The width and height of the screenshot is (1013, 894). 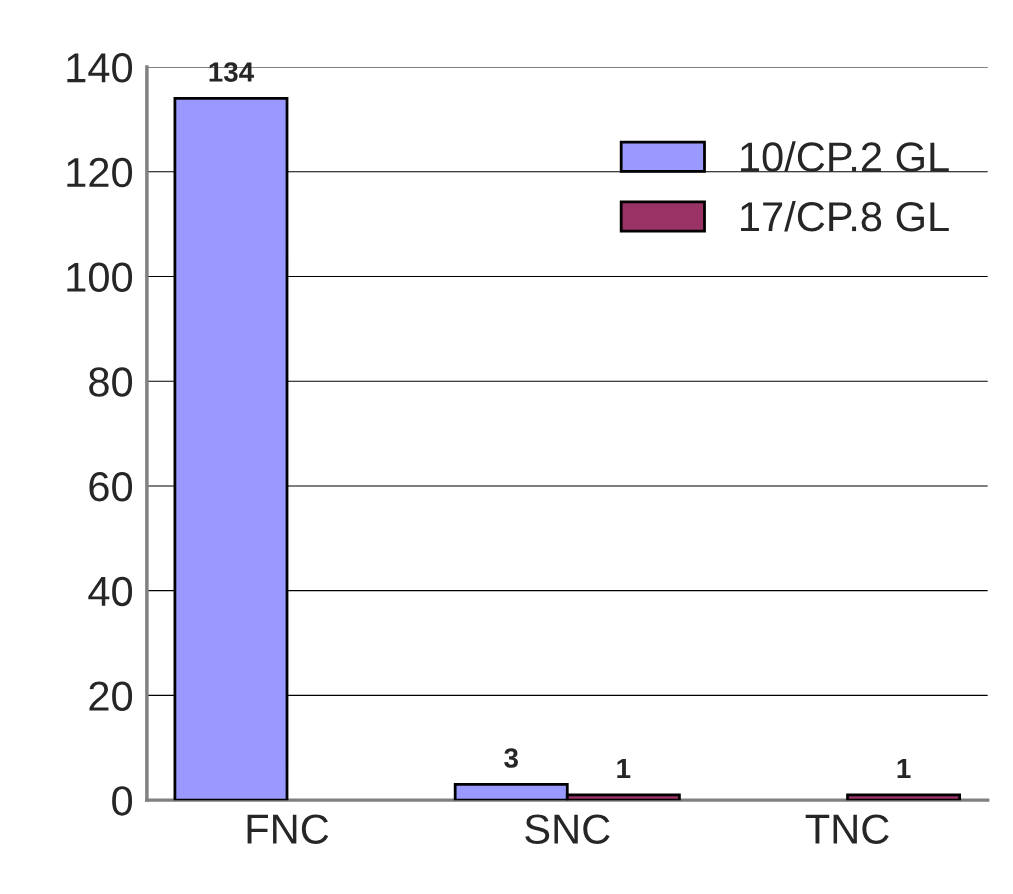 What do you see at coordinates (111, 696) in the screenshot?
I see `y-tick-label: 20` at bounding box center [111, 696].